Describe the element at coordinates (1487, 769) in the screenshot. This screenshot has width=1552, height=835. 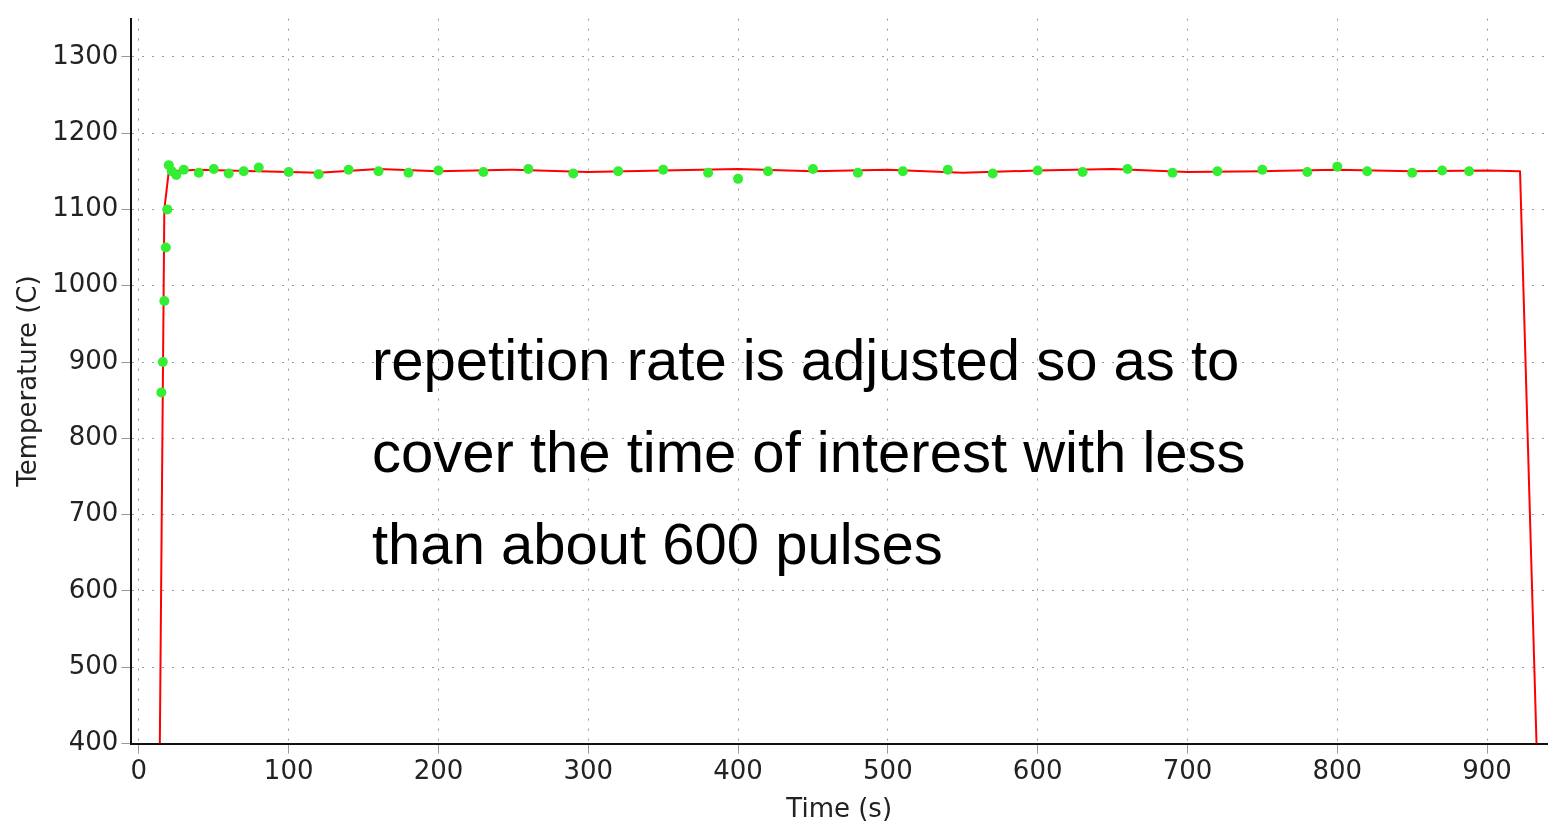
I see `x-tick-label: 900` at that location.